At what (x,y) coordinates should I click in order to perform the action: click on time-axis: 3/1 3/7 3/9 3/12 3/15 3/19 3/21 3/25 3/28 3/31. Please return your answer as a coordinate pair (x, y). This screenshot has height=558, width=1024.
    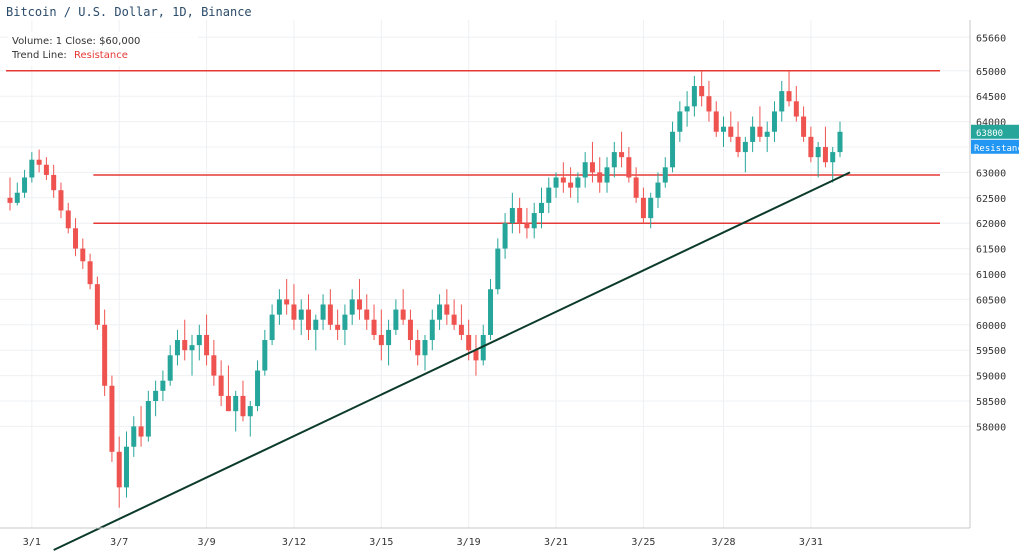
    Looking at the image, I should click on (423, 542).